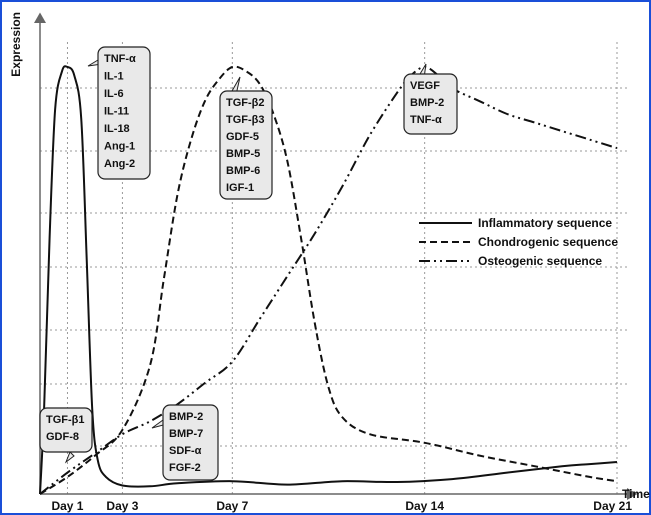 The width and height of the screenshot is (651, 515). I want to click on annotation-text: TGF-β3, so click(245, 120).